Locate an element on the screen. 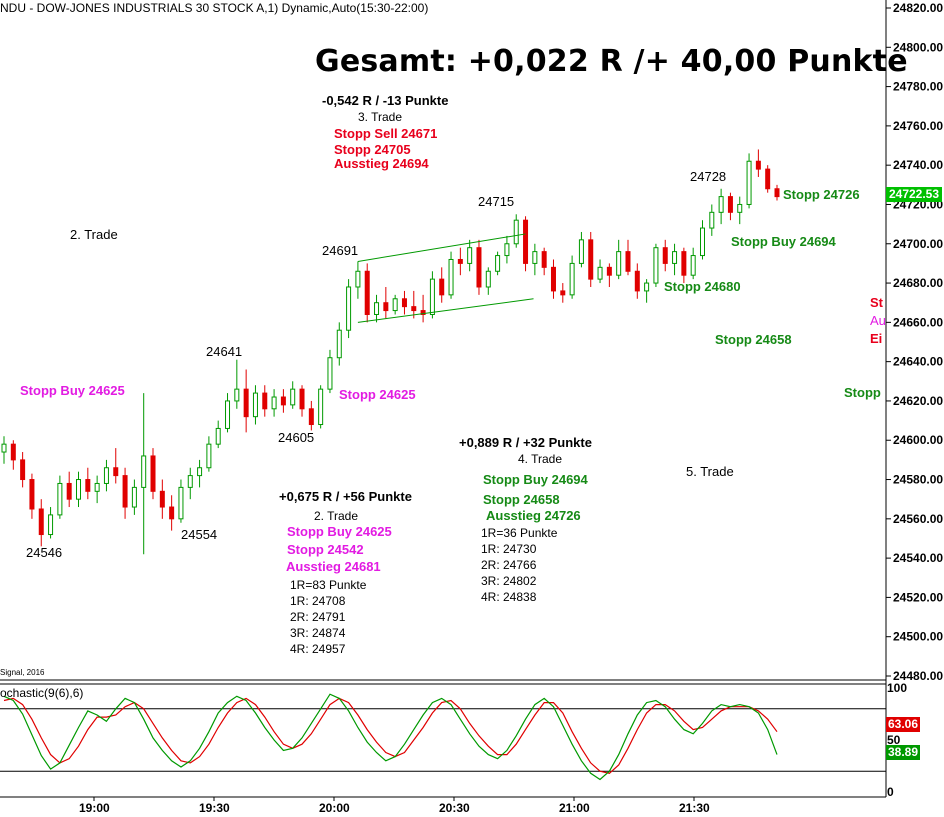  stoch-tick-50: 50 is located at coordinates (894, 740).